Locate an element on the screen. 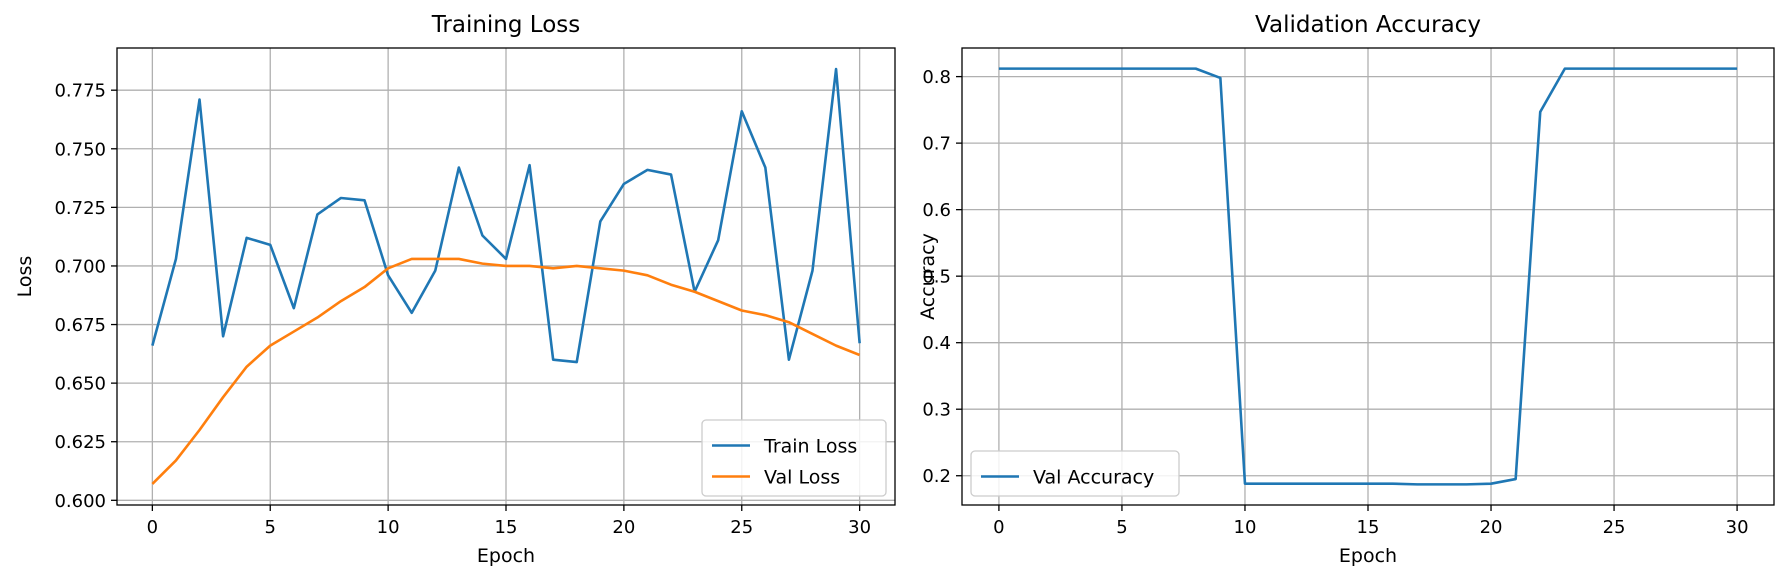  chart-0-x-tick-label-3: 15 is located at coordinates (506, 527).